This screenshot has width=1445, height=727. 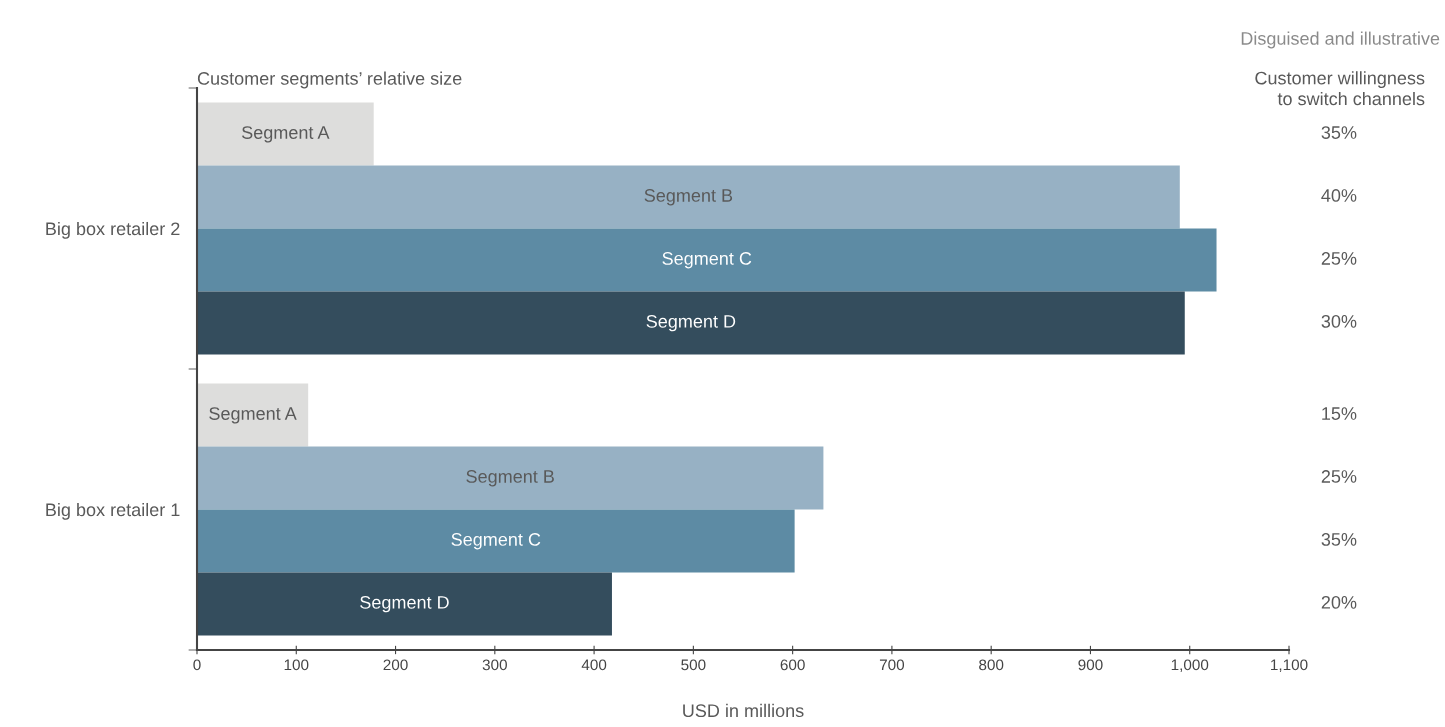 I want to click on text: Segment C, so click(x=496, y=541).